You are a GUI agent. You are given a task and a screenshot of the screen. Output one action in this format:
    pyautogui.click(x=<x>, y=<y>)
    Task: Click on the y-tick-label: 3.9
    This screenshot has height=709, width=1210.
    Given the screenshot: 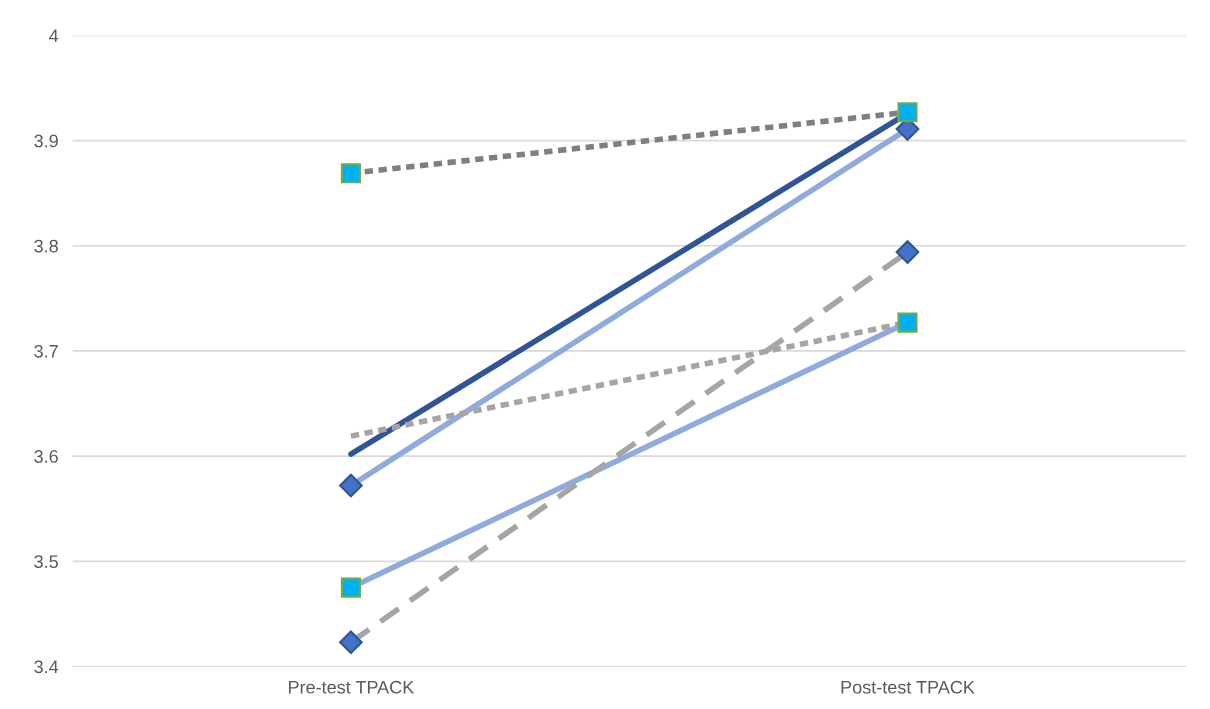 What is the action you would take?
    pyautogui.click(x=46, y=141)
    